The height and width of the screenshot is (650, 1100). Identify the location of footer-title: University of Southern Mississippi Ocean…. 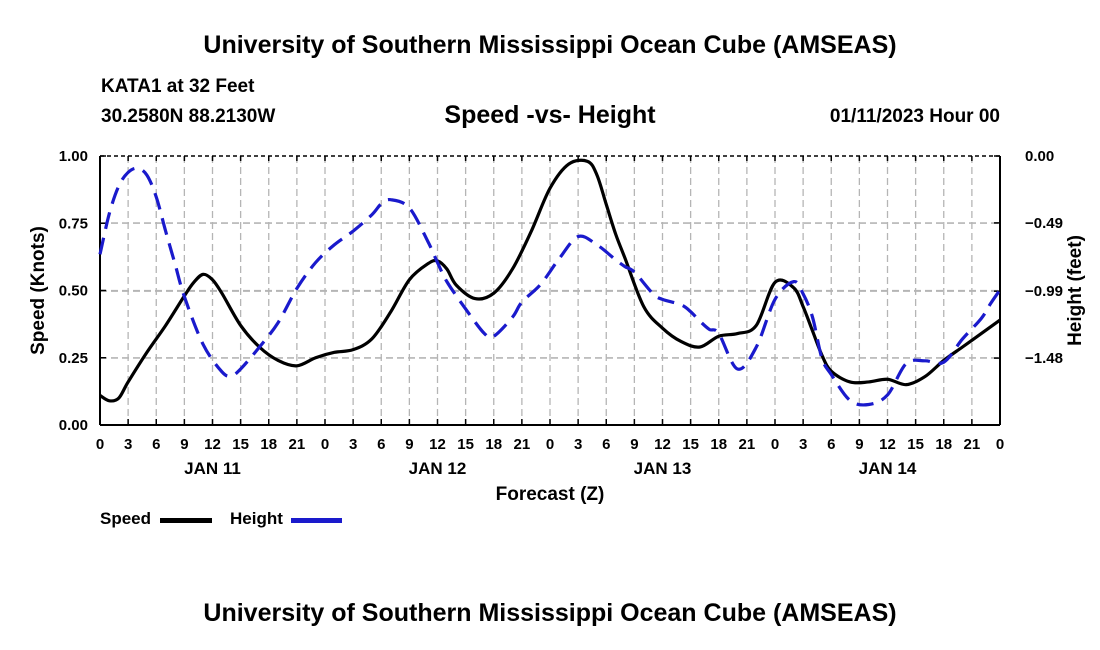
(550, 613).